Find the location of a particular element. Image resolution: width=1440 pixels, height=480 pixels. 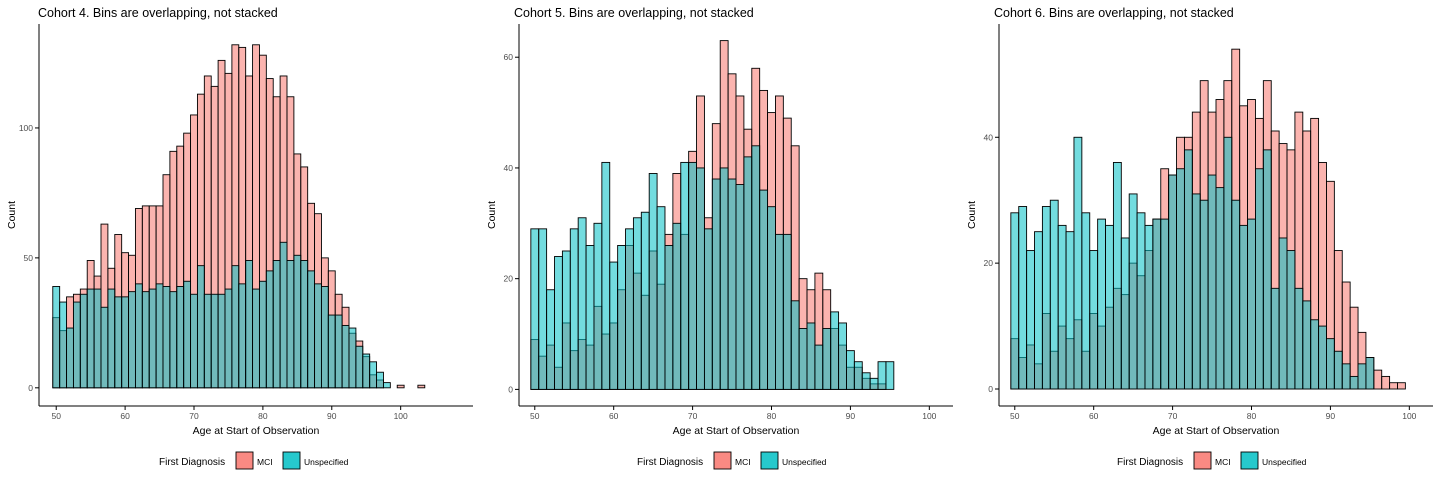

x-tick-label: 80 is located at coordinates (263, 416).